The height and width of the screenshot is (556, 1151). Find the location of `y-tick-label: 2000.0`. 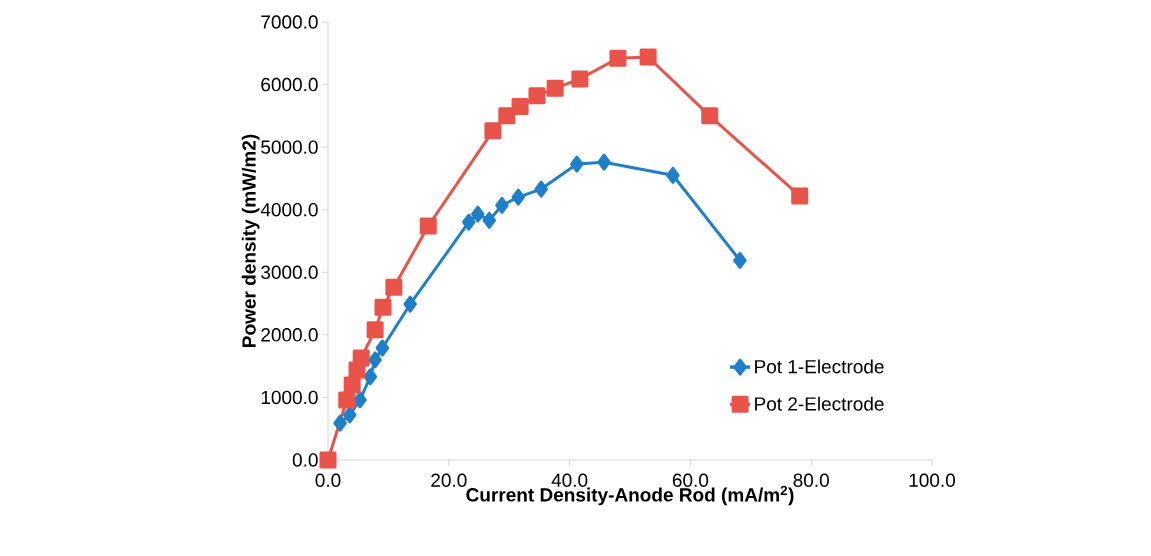

y-tick-label: 2000.0 is located at coordinates (289, 335).